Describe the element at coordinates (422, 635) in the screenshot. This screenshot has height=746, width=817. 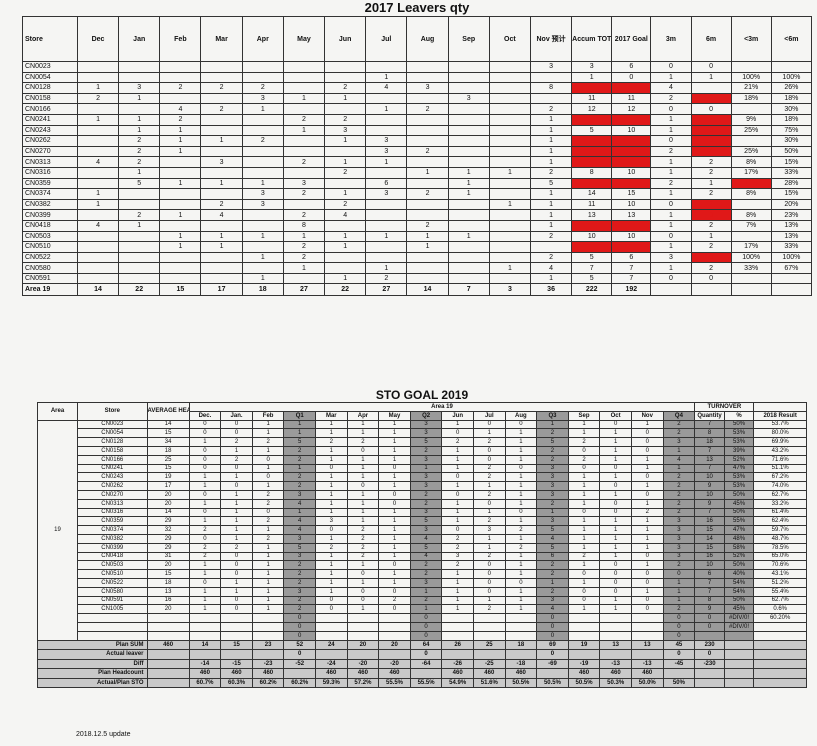
I see `table-row: 0 0 0 0` at that location.